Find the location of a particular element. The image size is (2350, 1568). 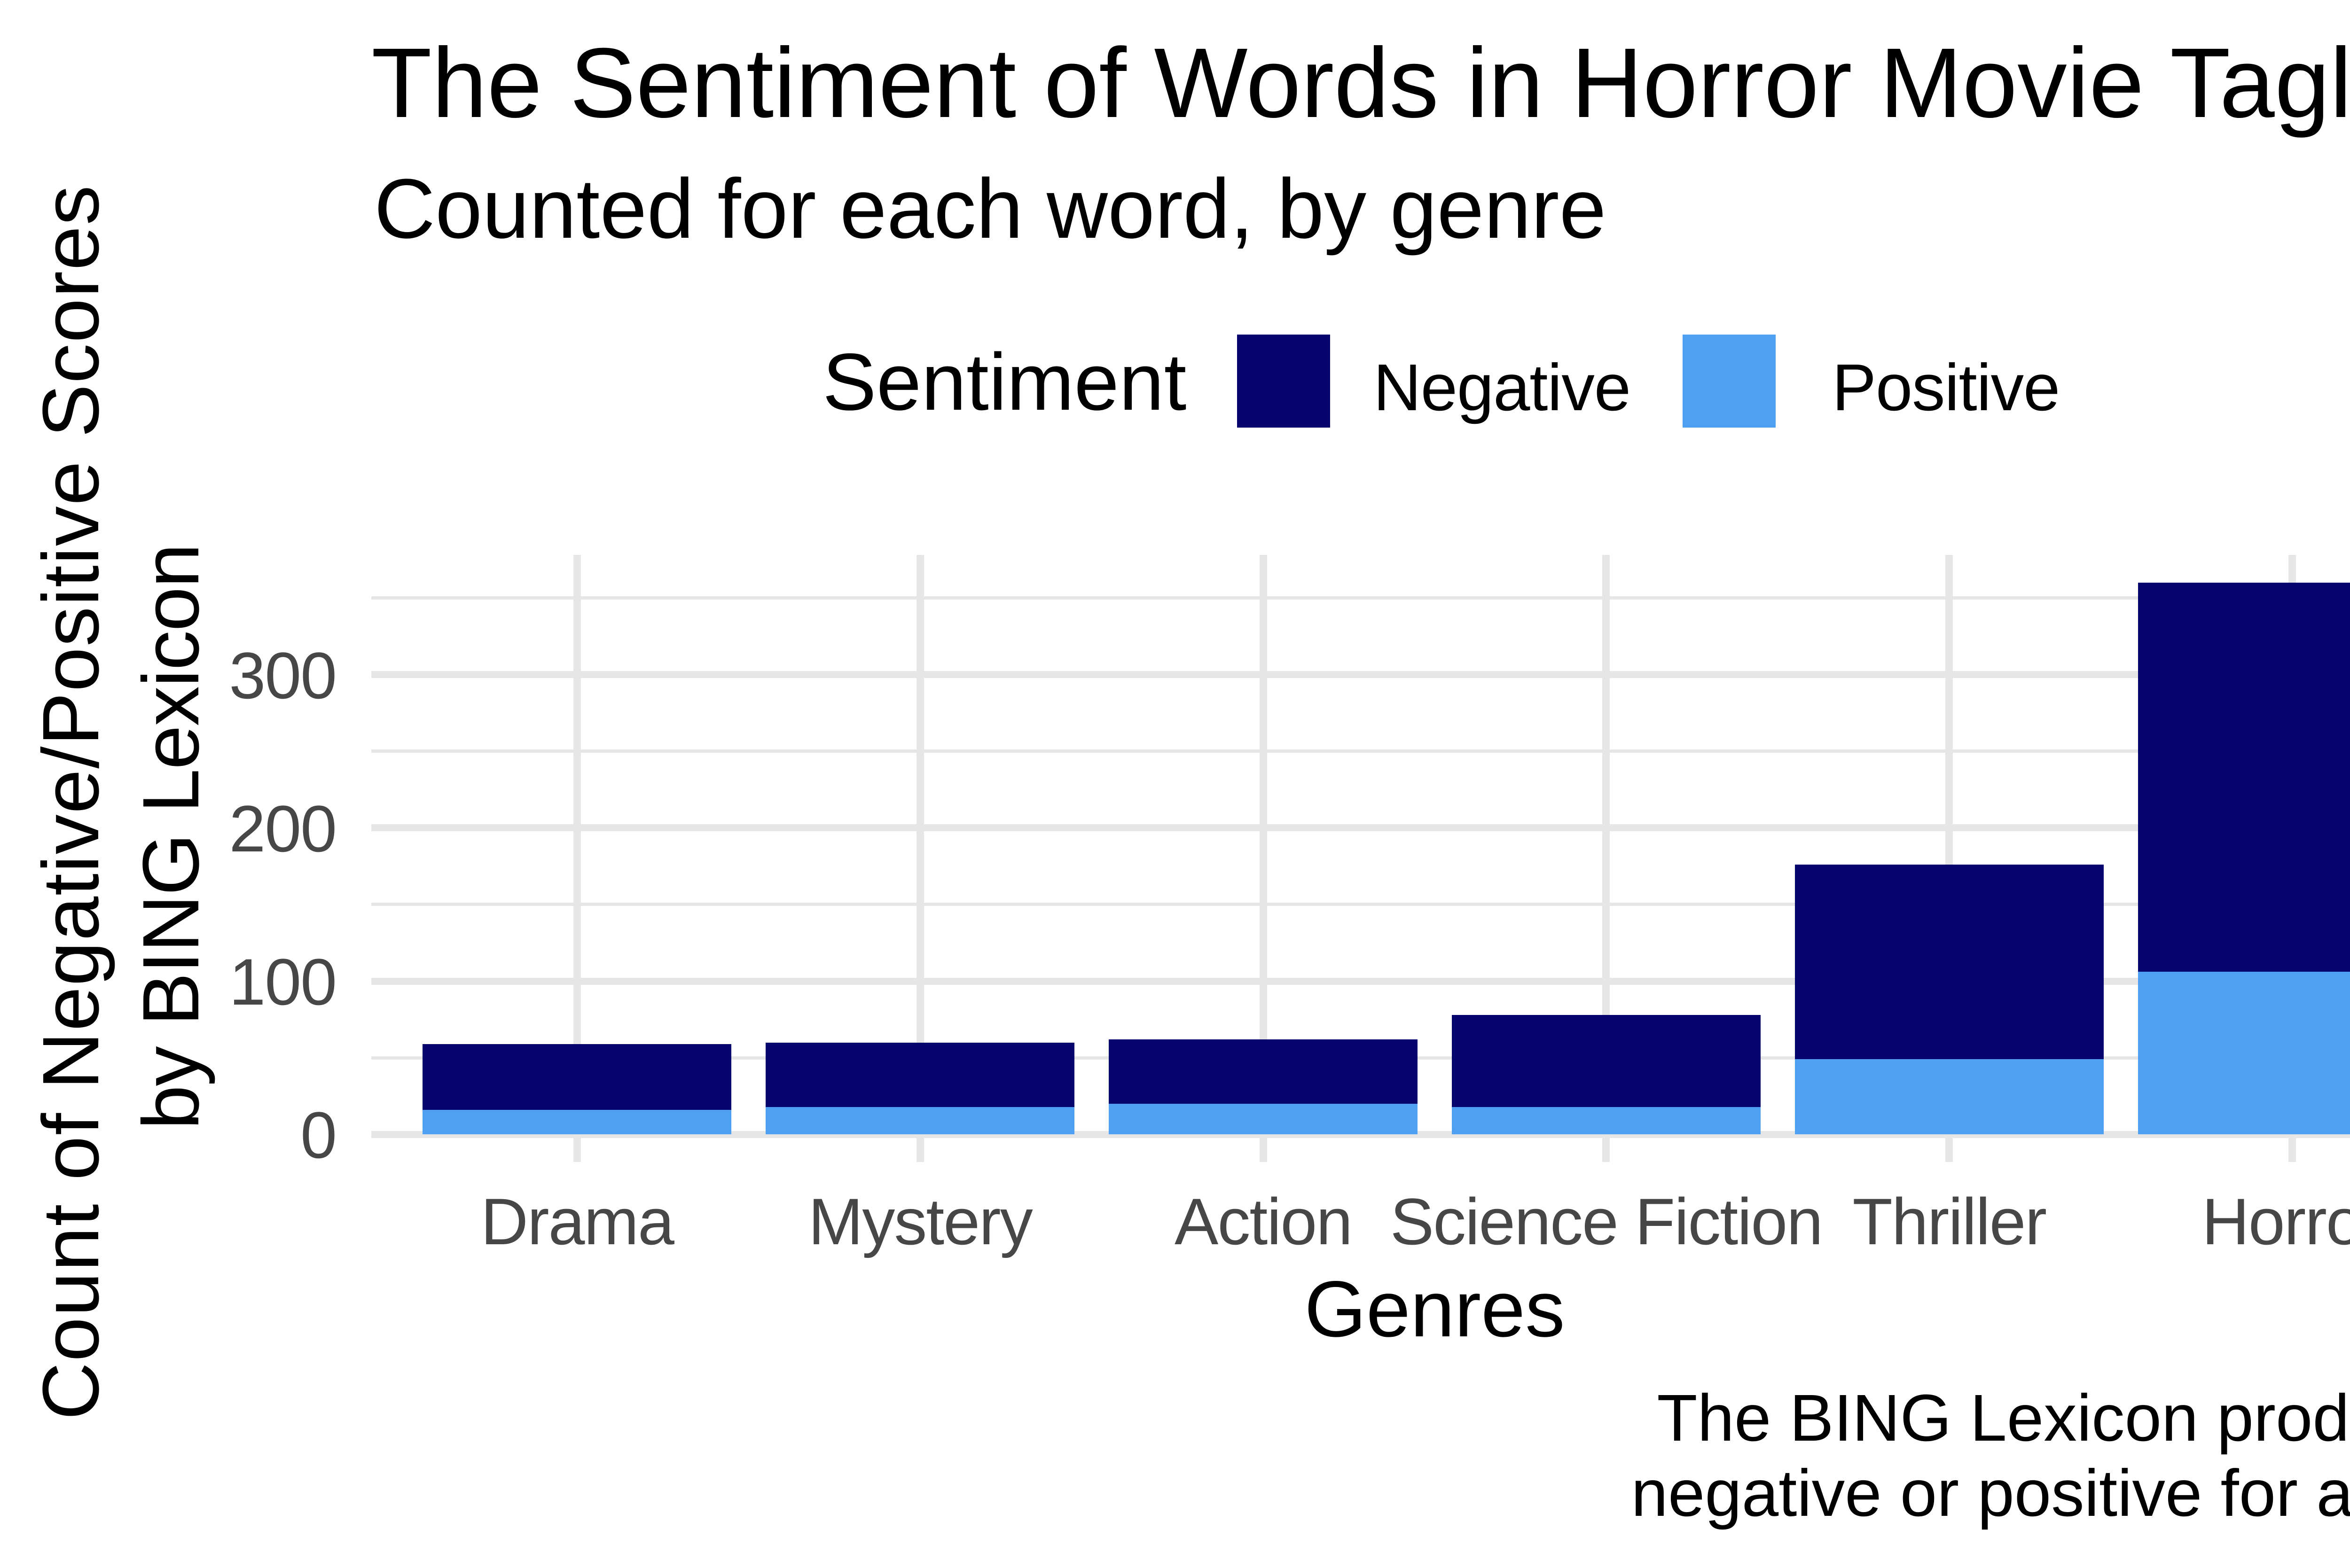

bar-3-negative is located at coordinates (1606, 1060).